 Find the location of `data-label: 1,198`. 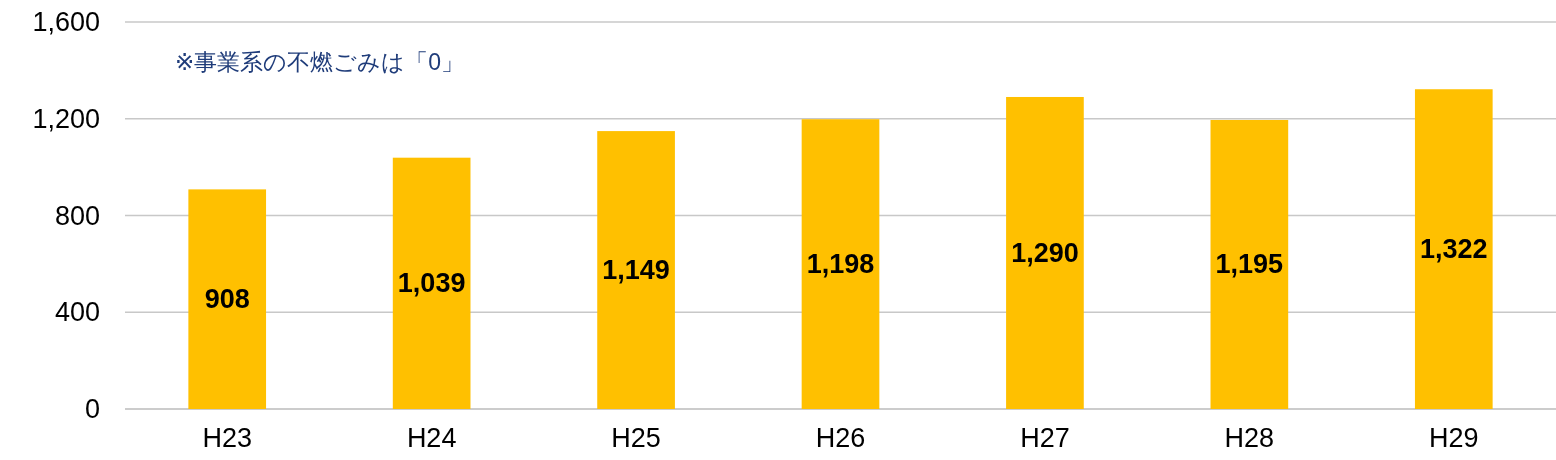

data-label: 1,198 is located at coordinates (840, 264).